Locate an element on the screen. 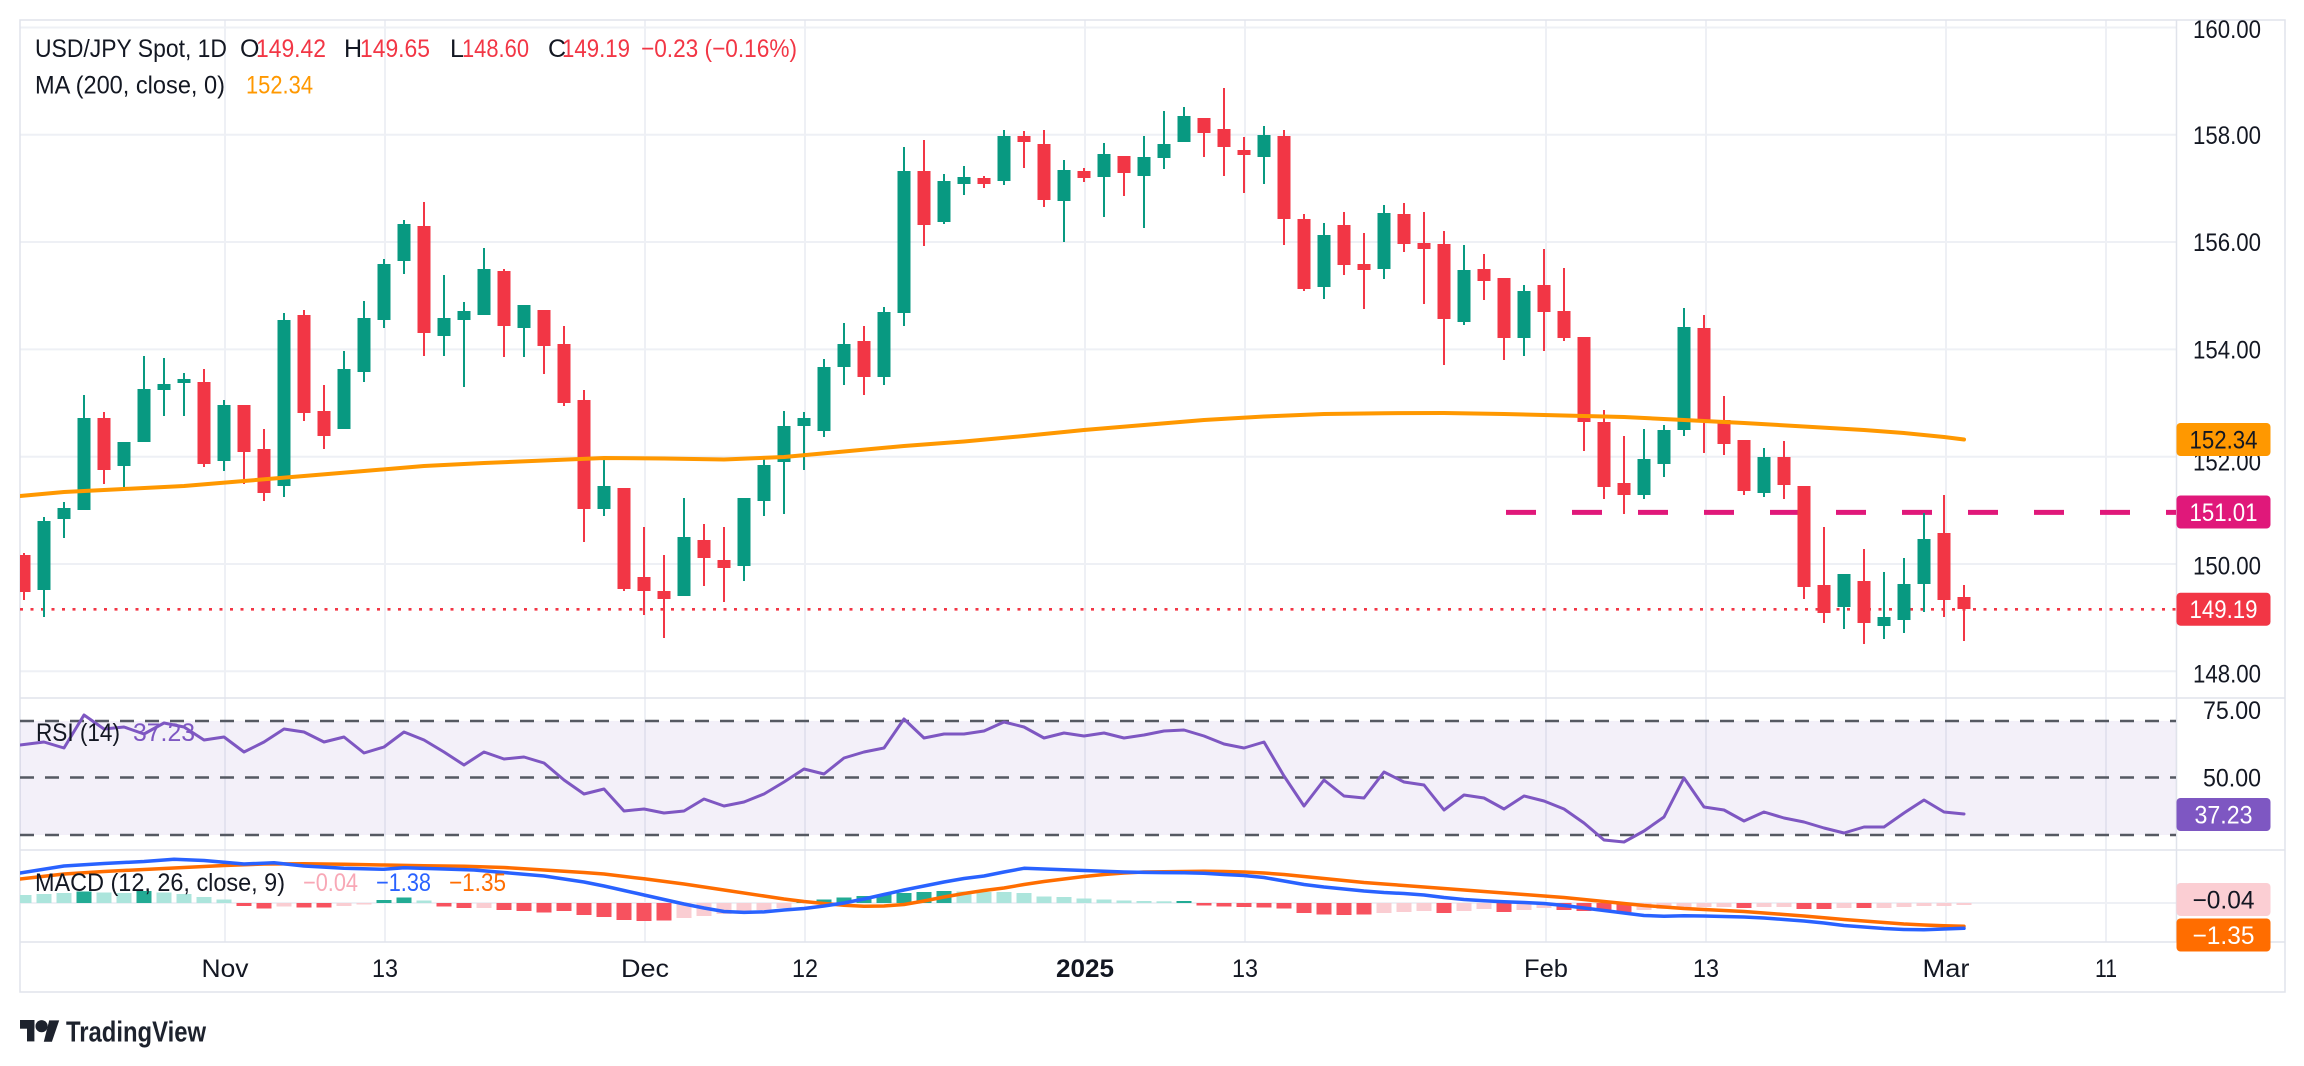 The width and height of the screenshot is (2304, 1066). svg-text: 2025 is located at coordinates (1085, 969).